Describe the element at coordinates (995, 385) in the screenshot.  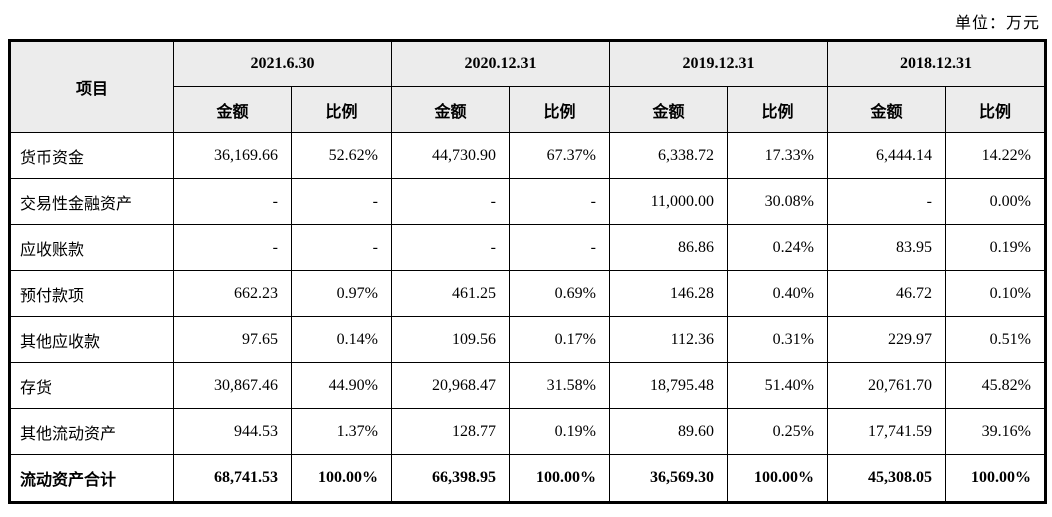
I see `ratio-cell: 45.82%` at that location.